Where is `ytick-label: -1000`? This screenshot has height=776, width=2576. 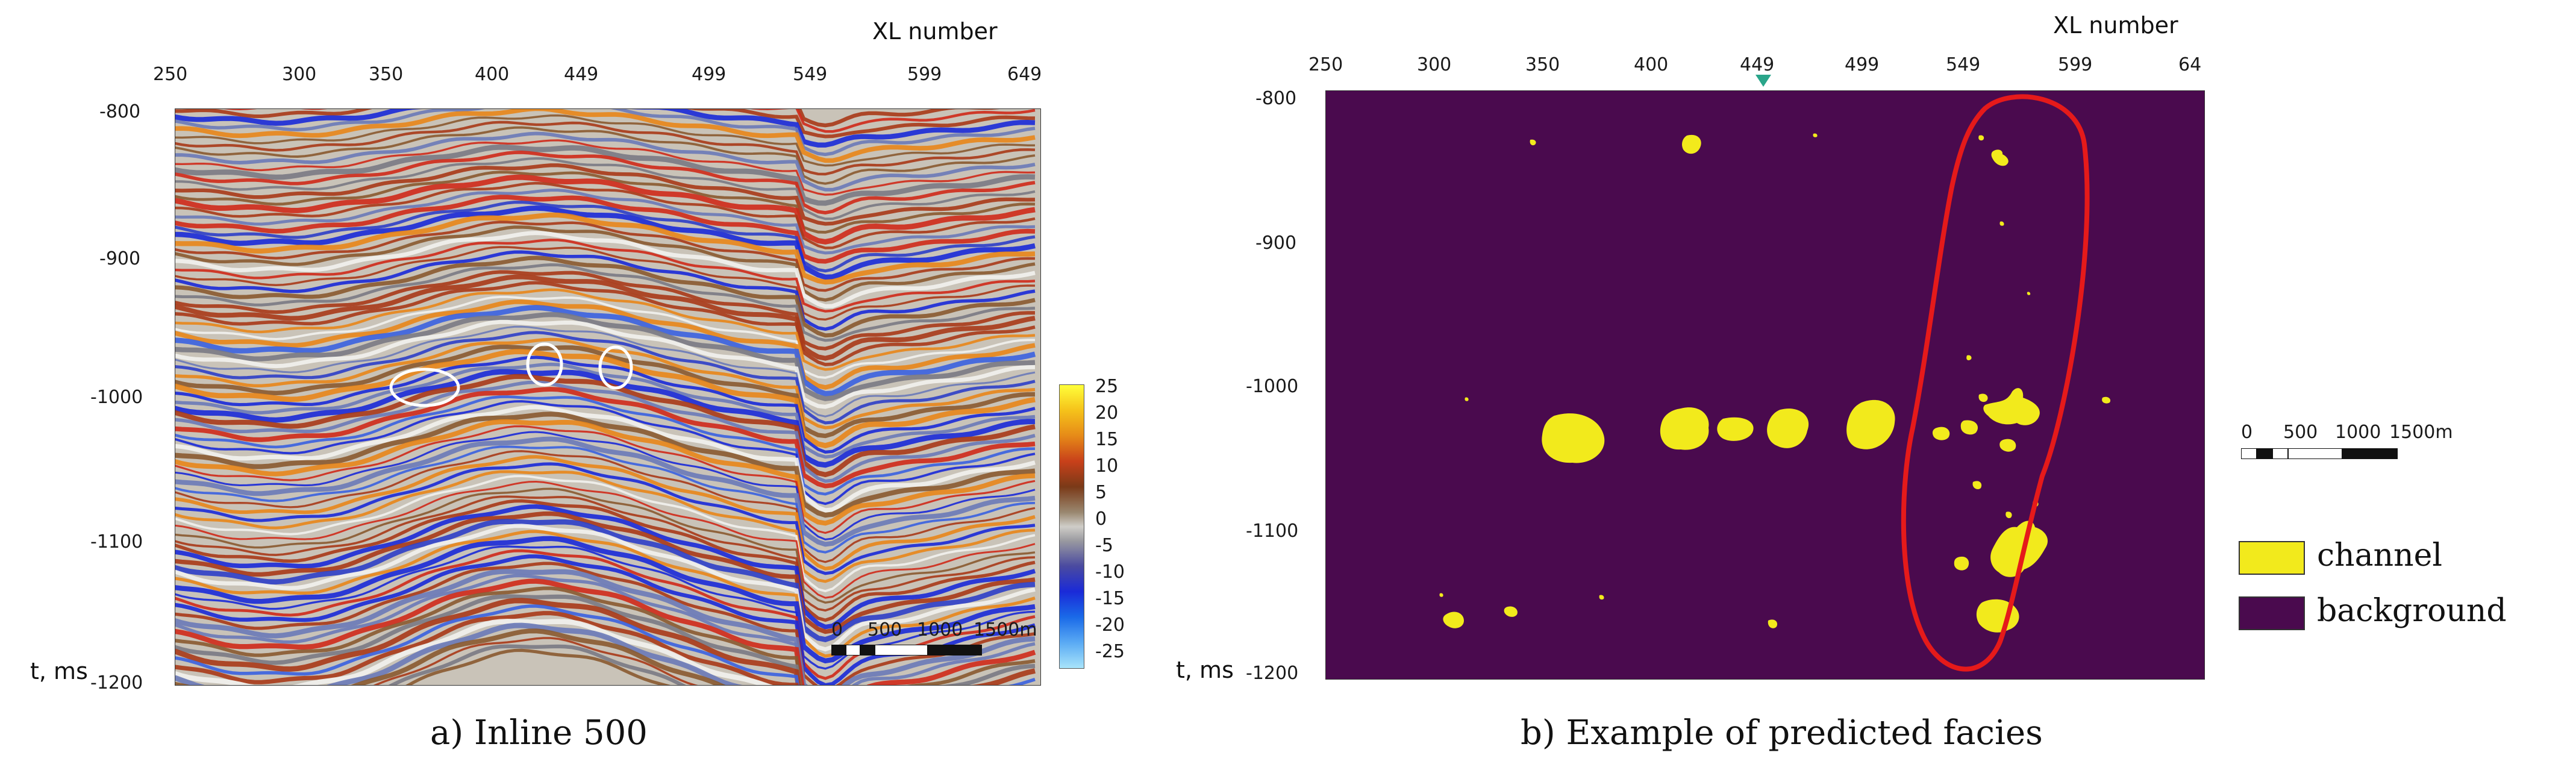
ytick-label: -1000 is located at coordinates (1273, 386).